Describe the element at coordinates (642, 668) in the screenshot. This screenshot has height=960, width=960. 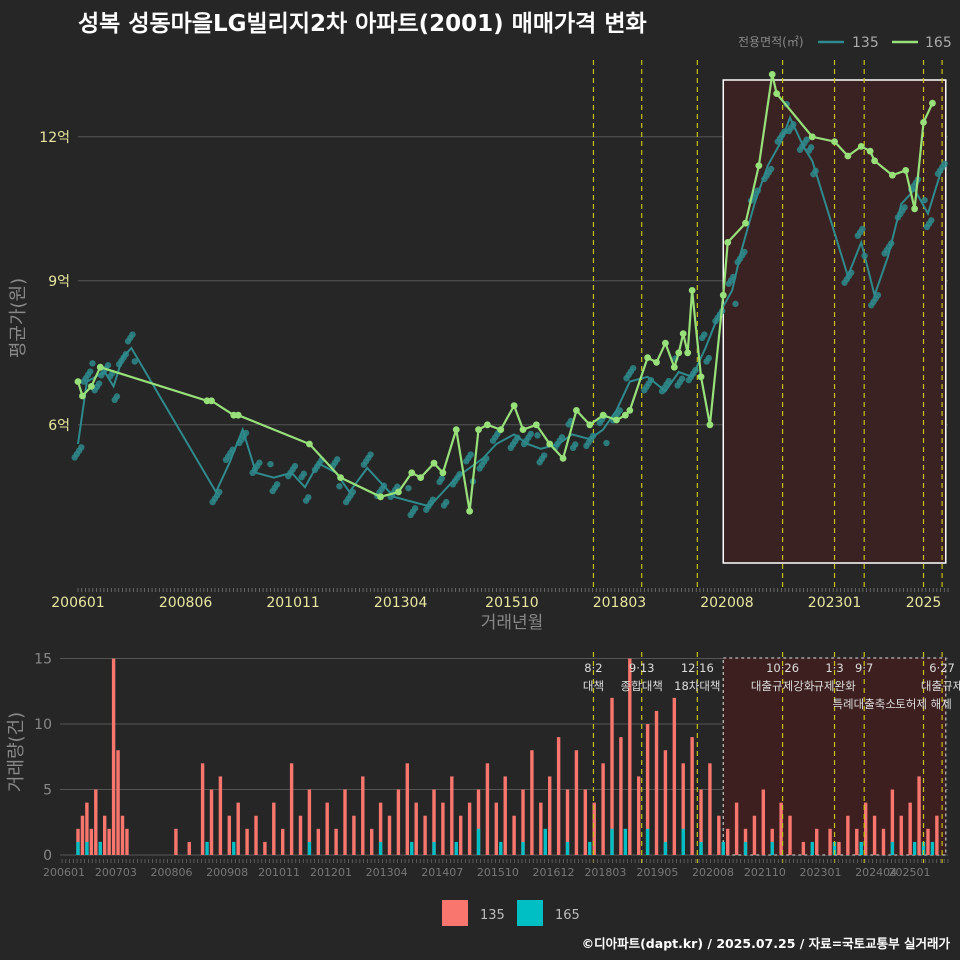
I see `volume-policy-date: 9·13` at that location.